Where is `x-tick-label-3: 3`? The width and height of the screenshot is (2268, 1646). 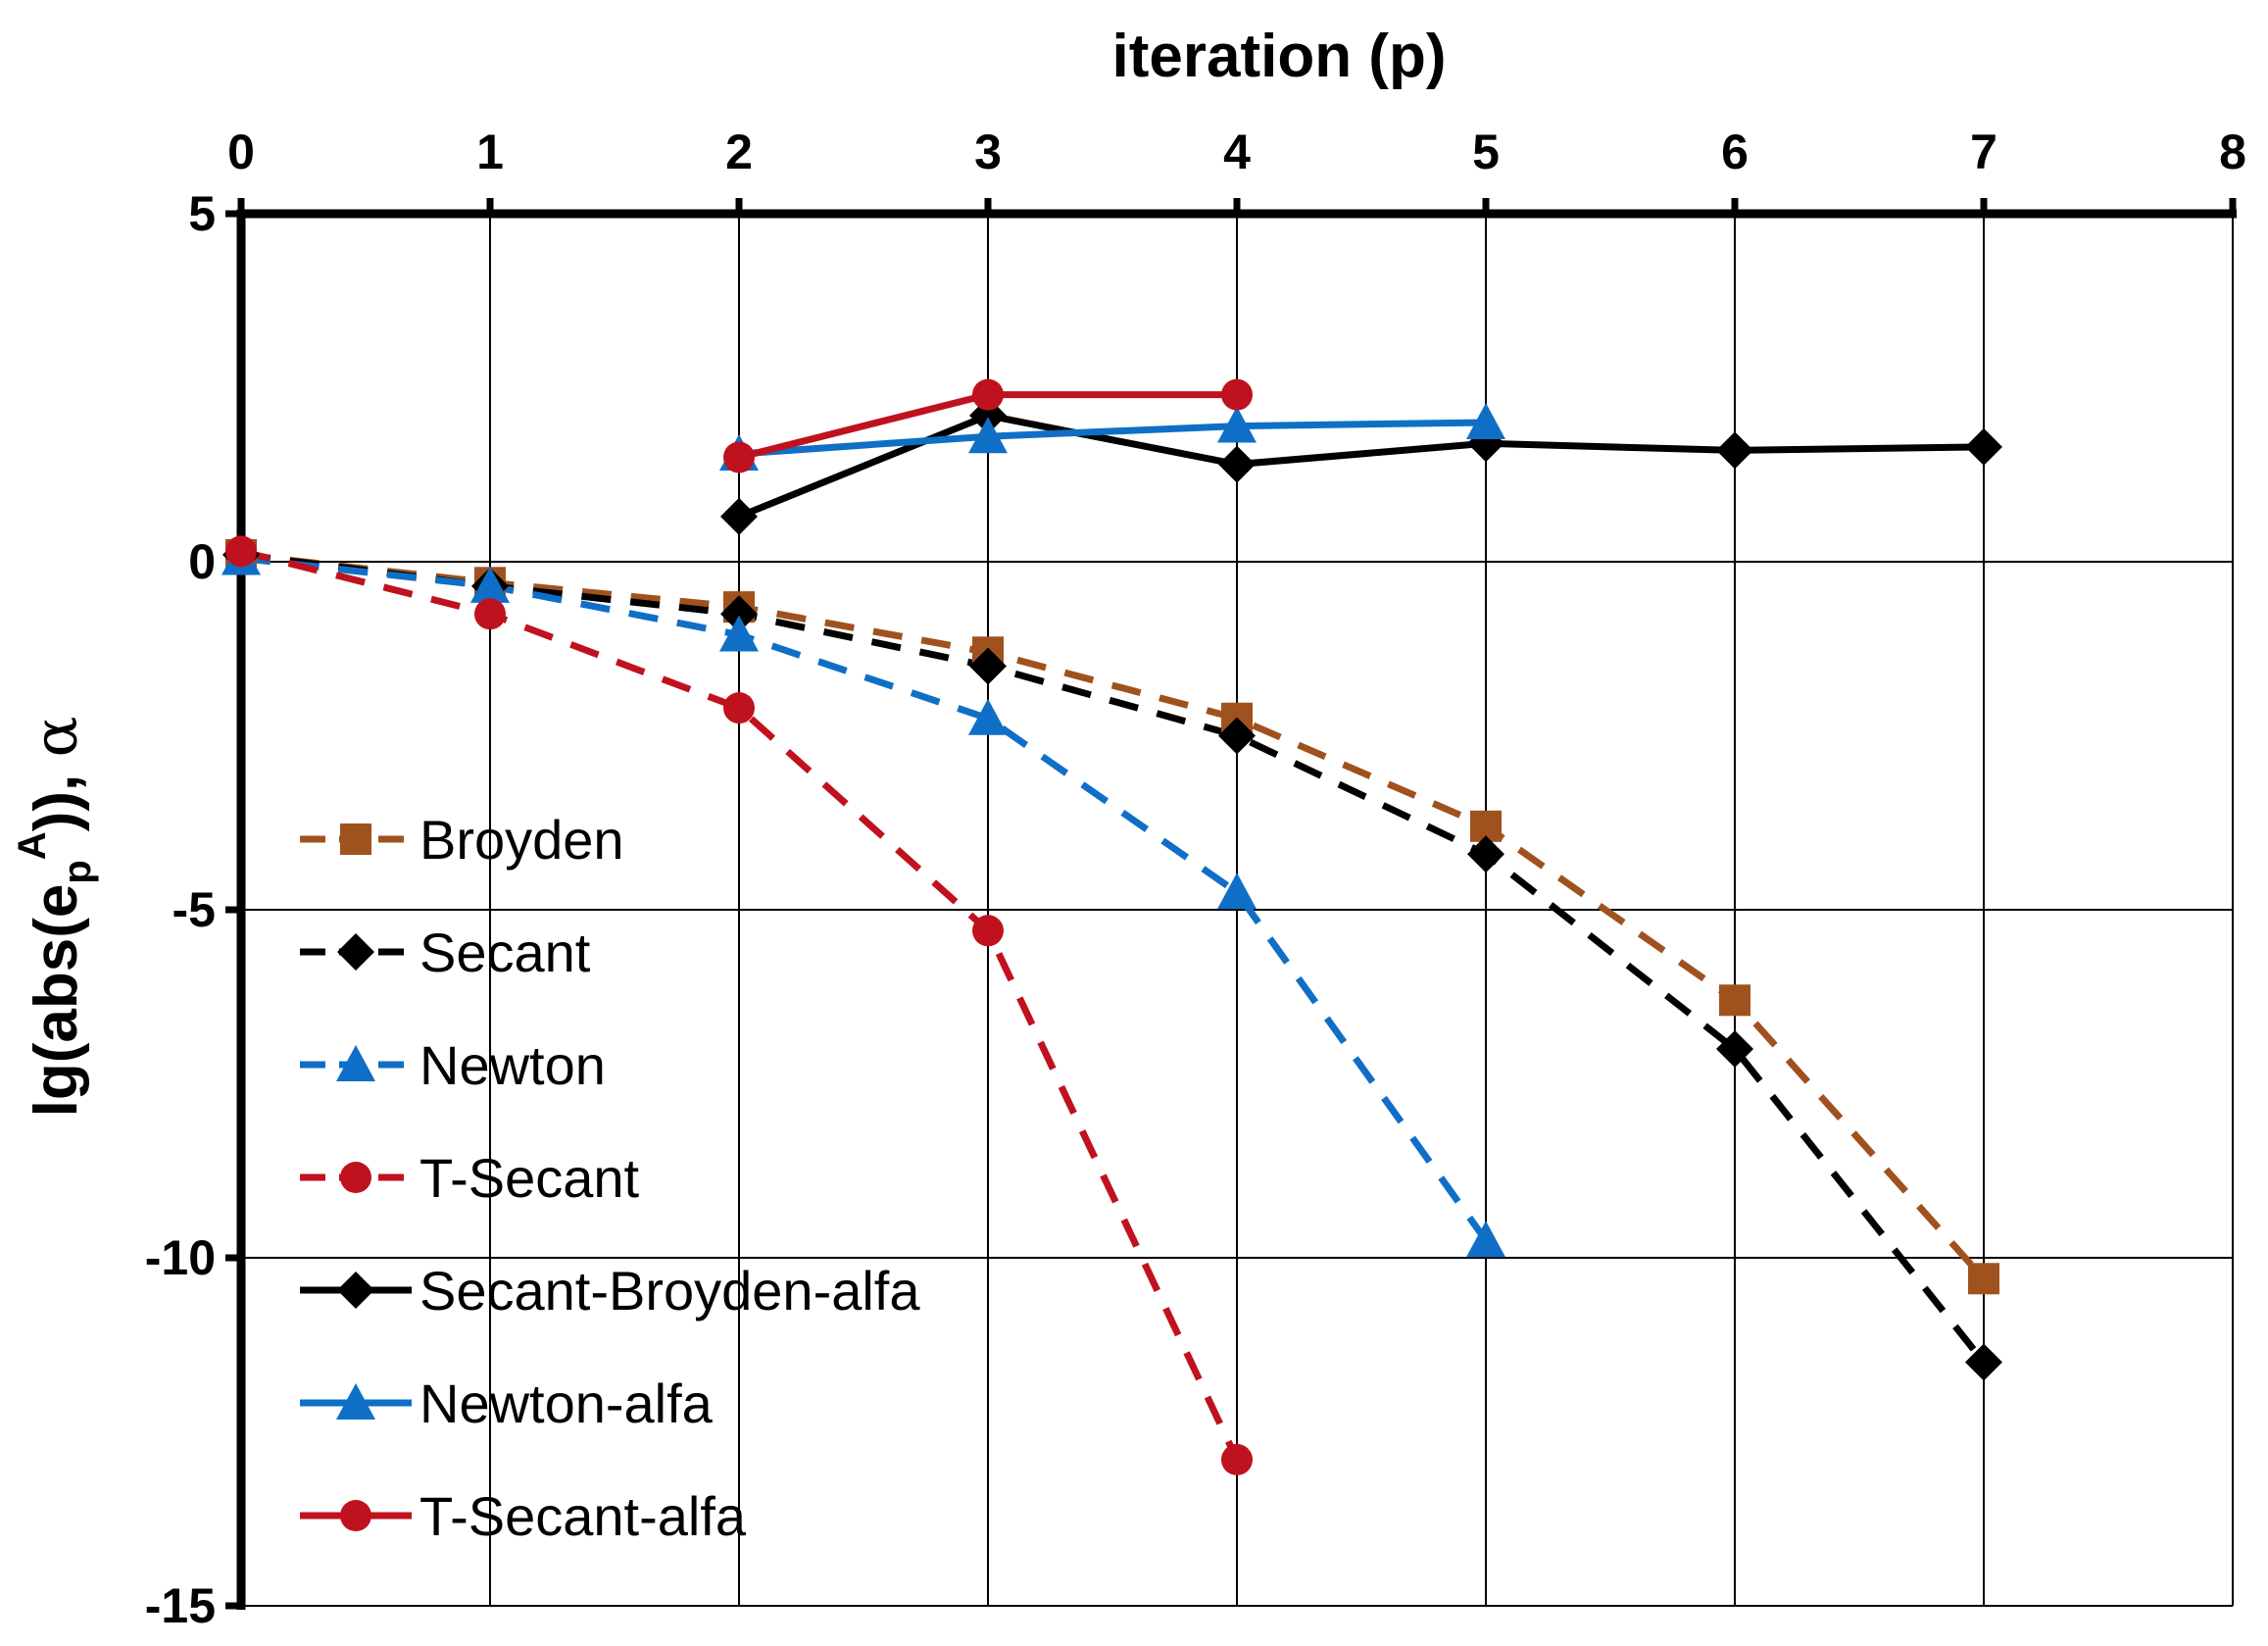
x-tick-label-3: 3 is located at coordinates (988, 152).